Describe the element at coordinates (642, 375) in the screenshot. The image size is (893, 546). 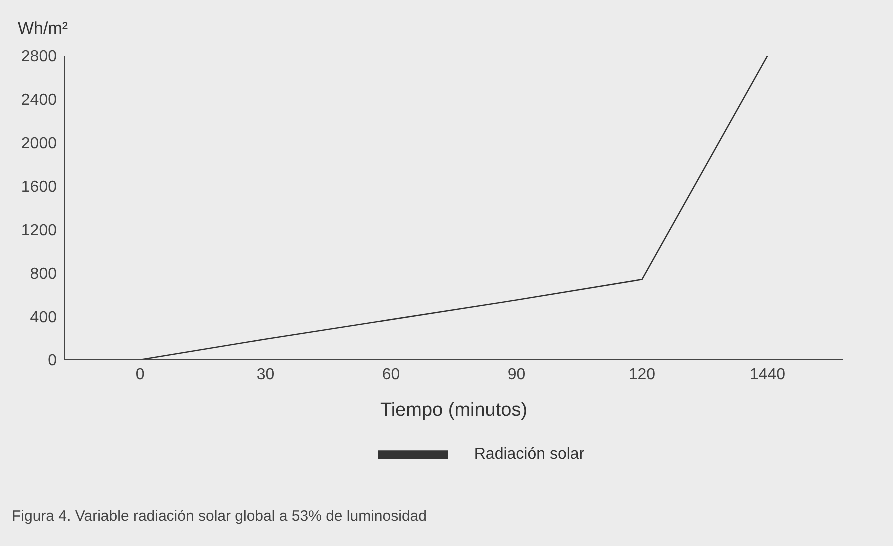
I see `x-tick-label: 120` at that location.